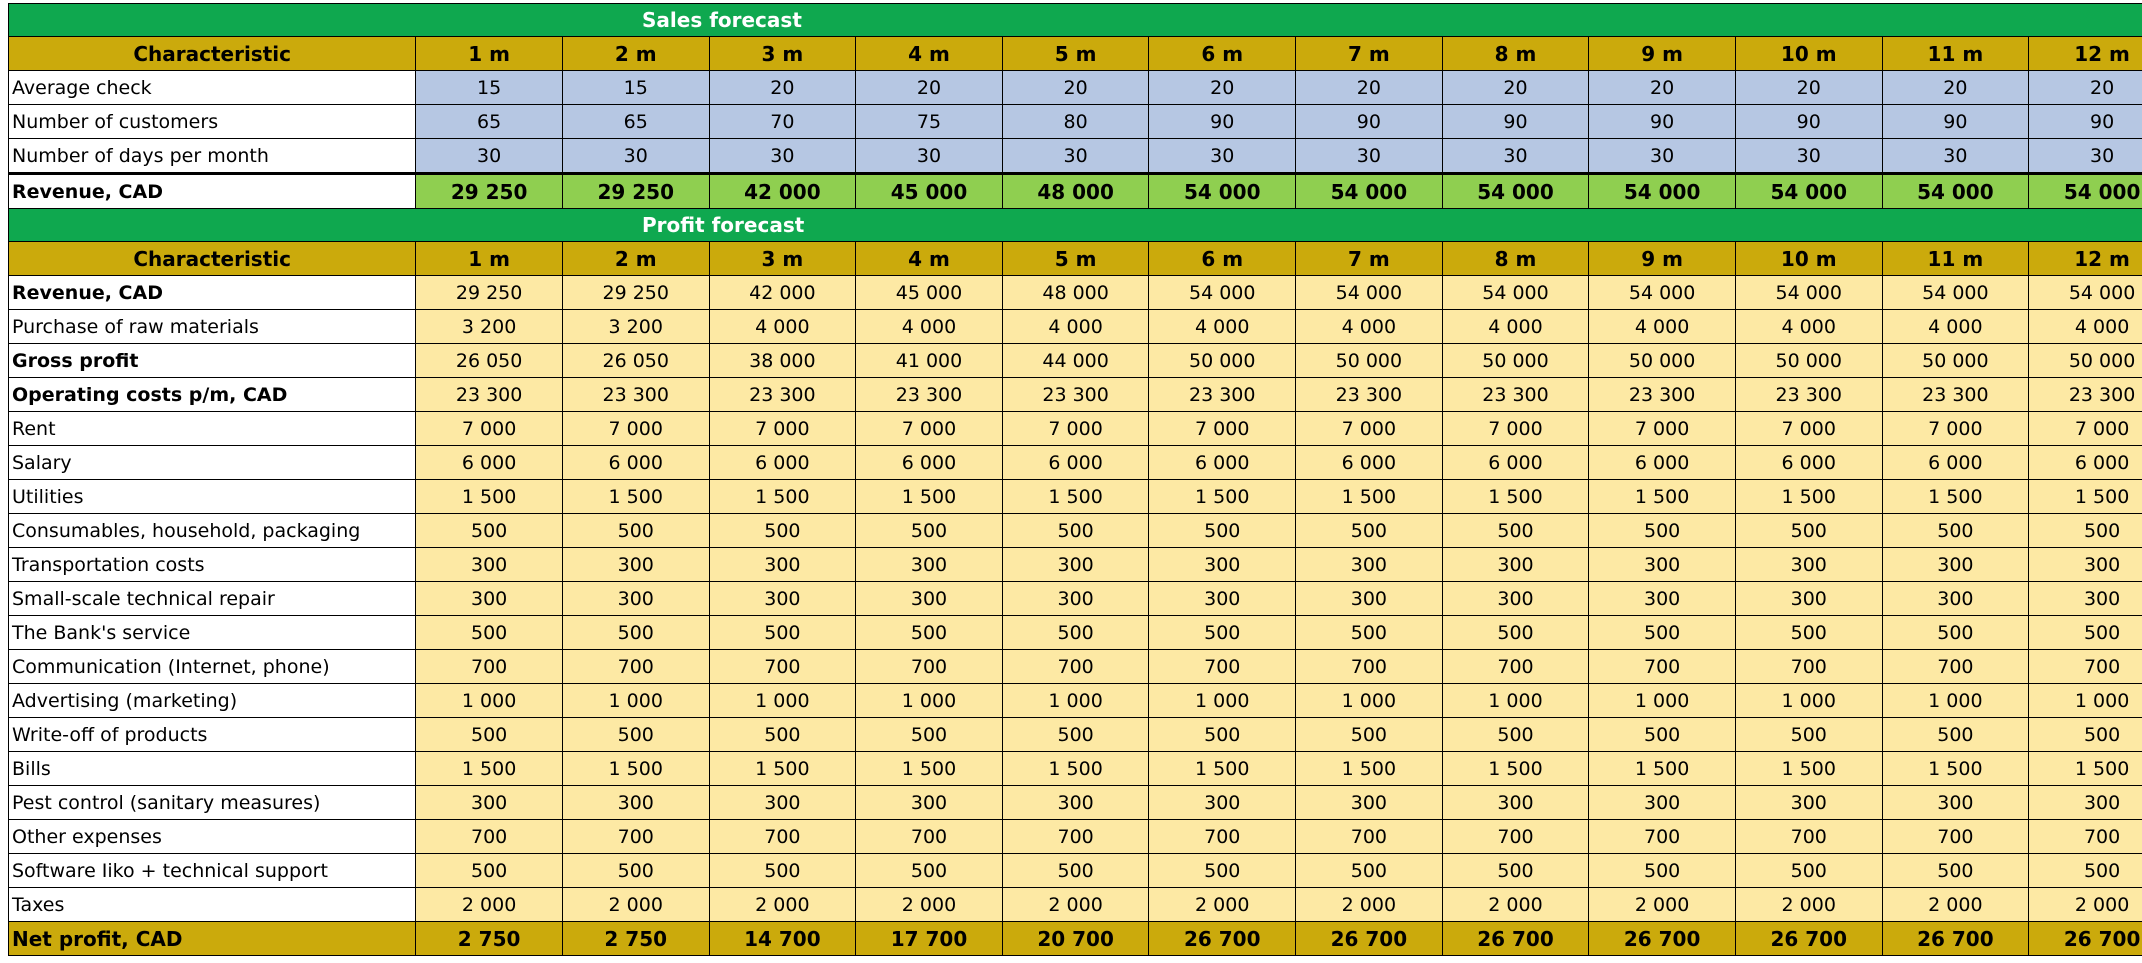 The image size is (2142, 963). I want to click on cell-gross-profit-m1: 26 050, so click(489, 360).